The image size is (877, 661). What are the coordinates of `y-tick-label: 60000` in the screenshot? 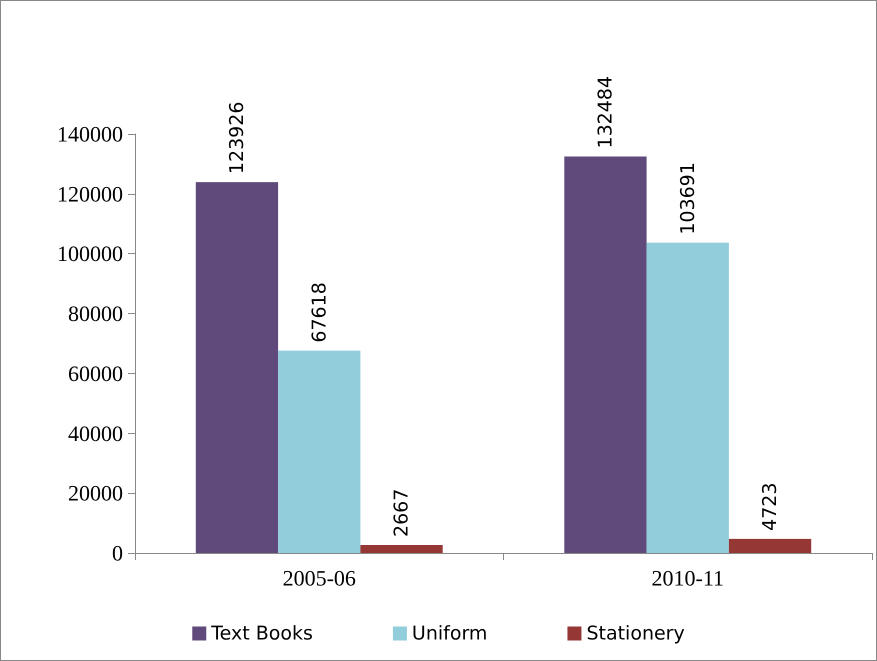 It's located at (95, 373).